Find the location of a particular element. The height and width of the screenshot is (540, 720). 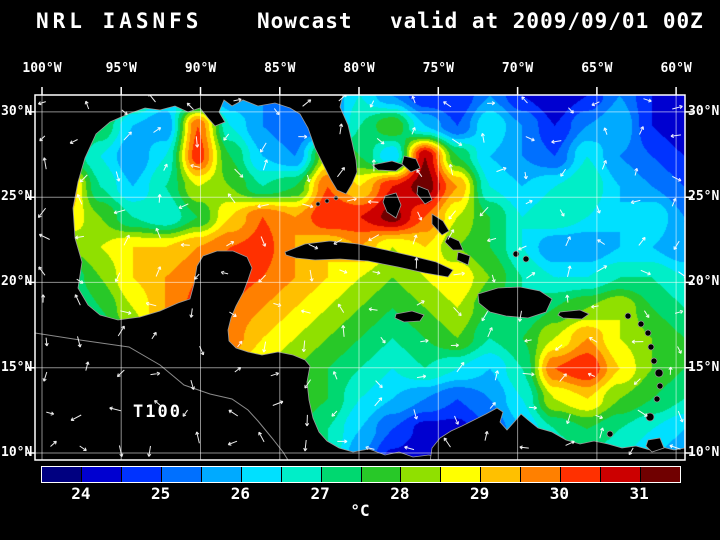

colorbar-label-31: 31 is located at coordinates (639, 493).